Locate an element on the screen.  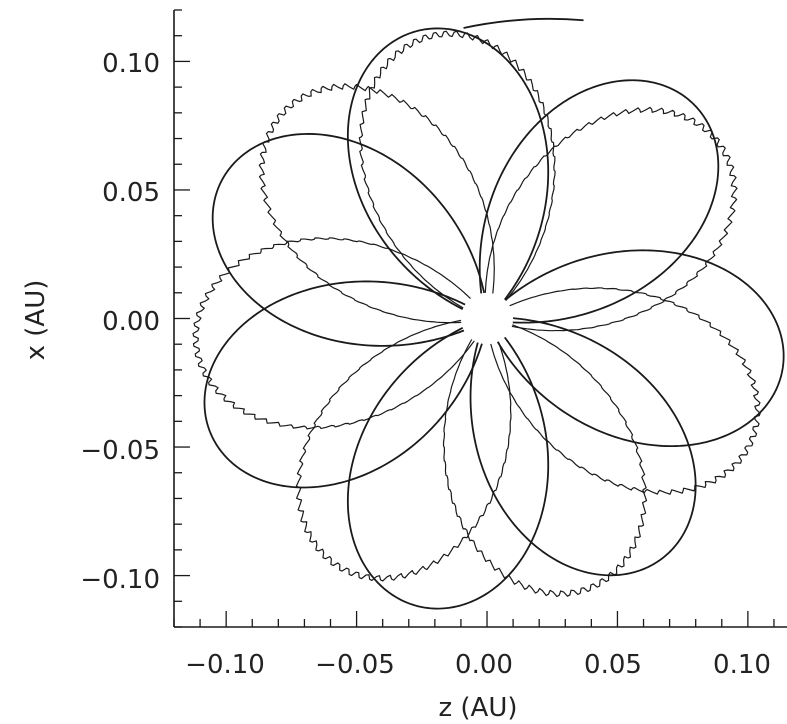
y-tick-label: 0.10 is located at coordinates (131, 64).